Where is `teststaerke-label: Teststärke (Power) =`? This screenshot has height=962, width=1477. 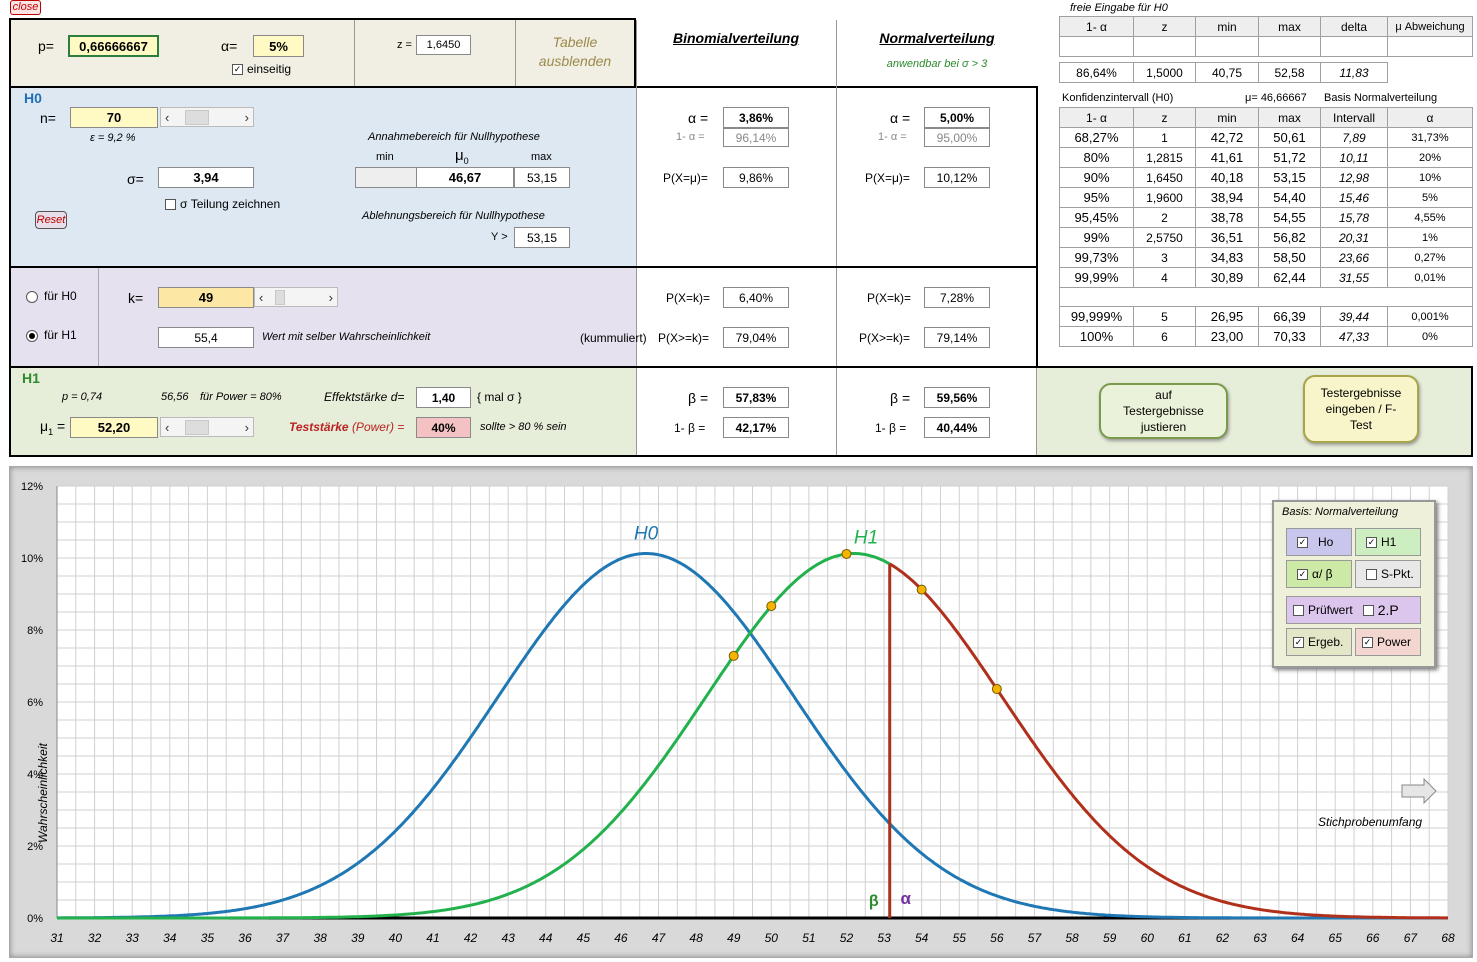
teststaerke-label: Teststärke (Power) = is located at coordinates (347, 427).